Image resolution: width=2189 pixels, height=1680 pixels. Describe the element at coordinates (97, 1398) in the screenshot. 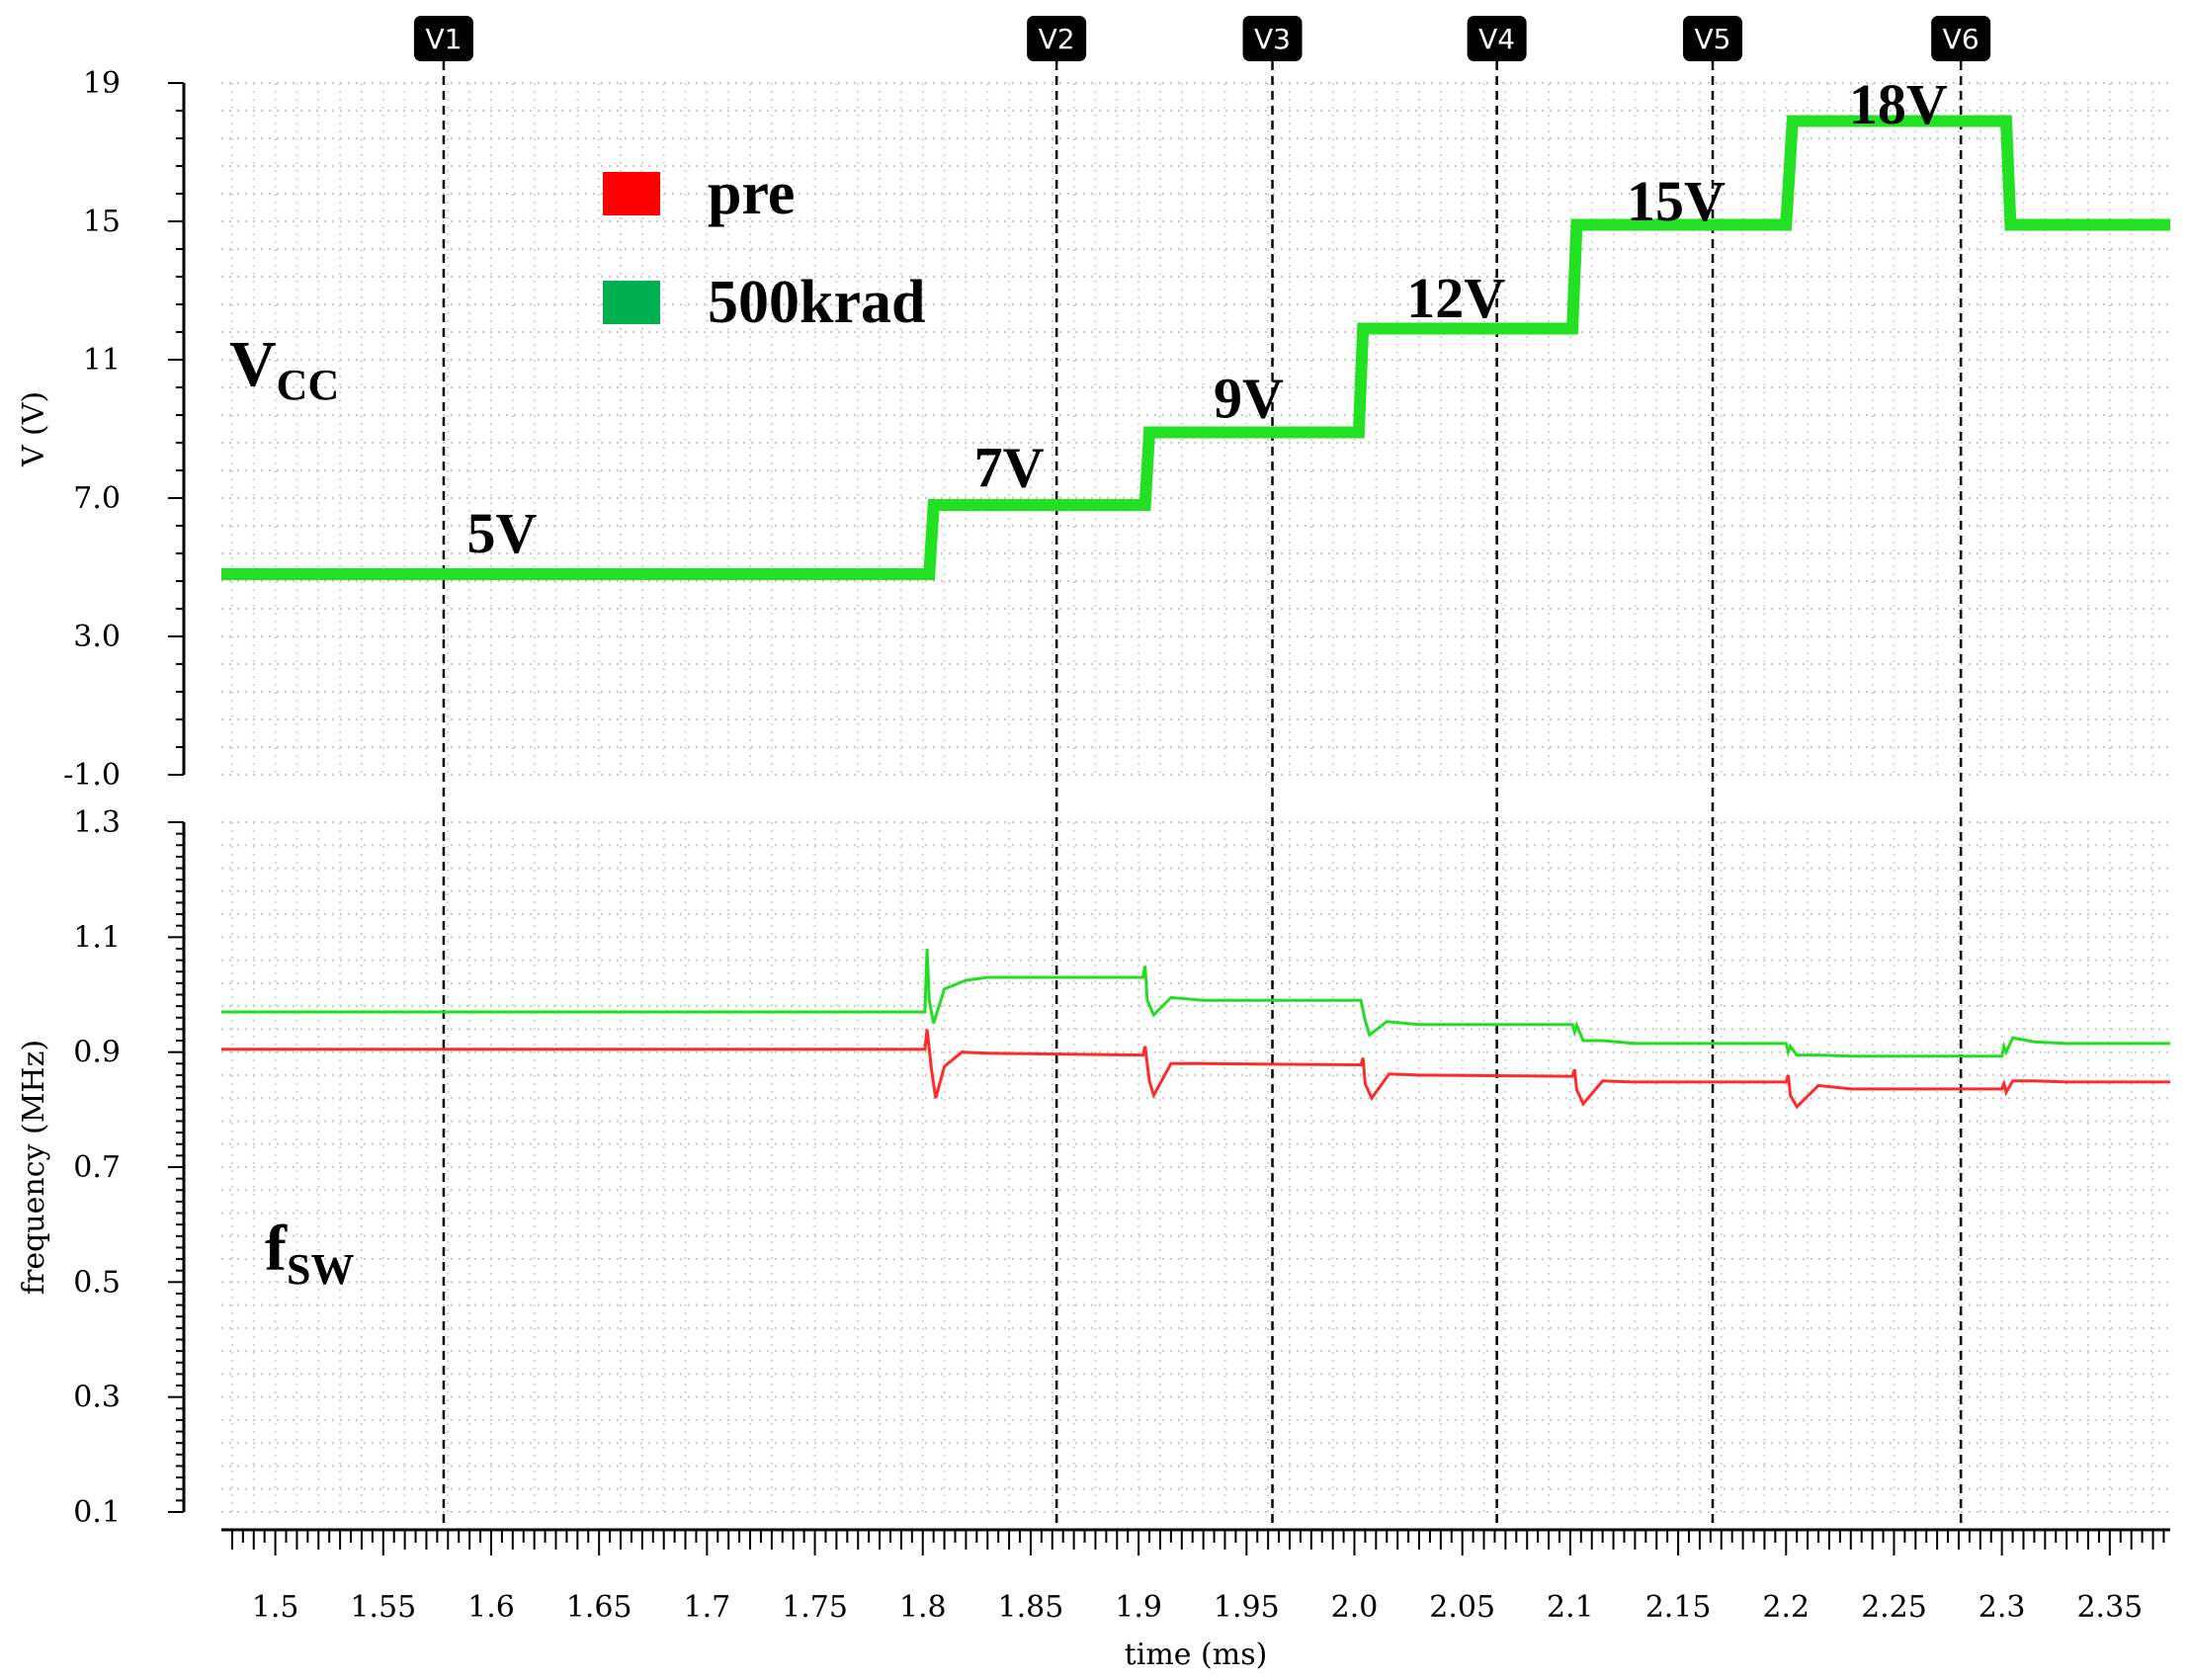

I see `y-tick-label: 0.3` at that location.